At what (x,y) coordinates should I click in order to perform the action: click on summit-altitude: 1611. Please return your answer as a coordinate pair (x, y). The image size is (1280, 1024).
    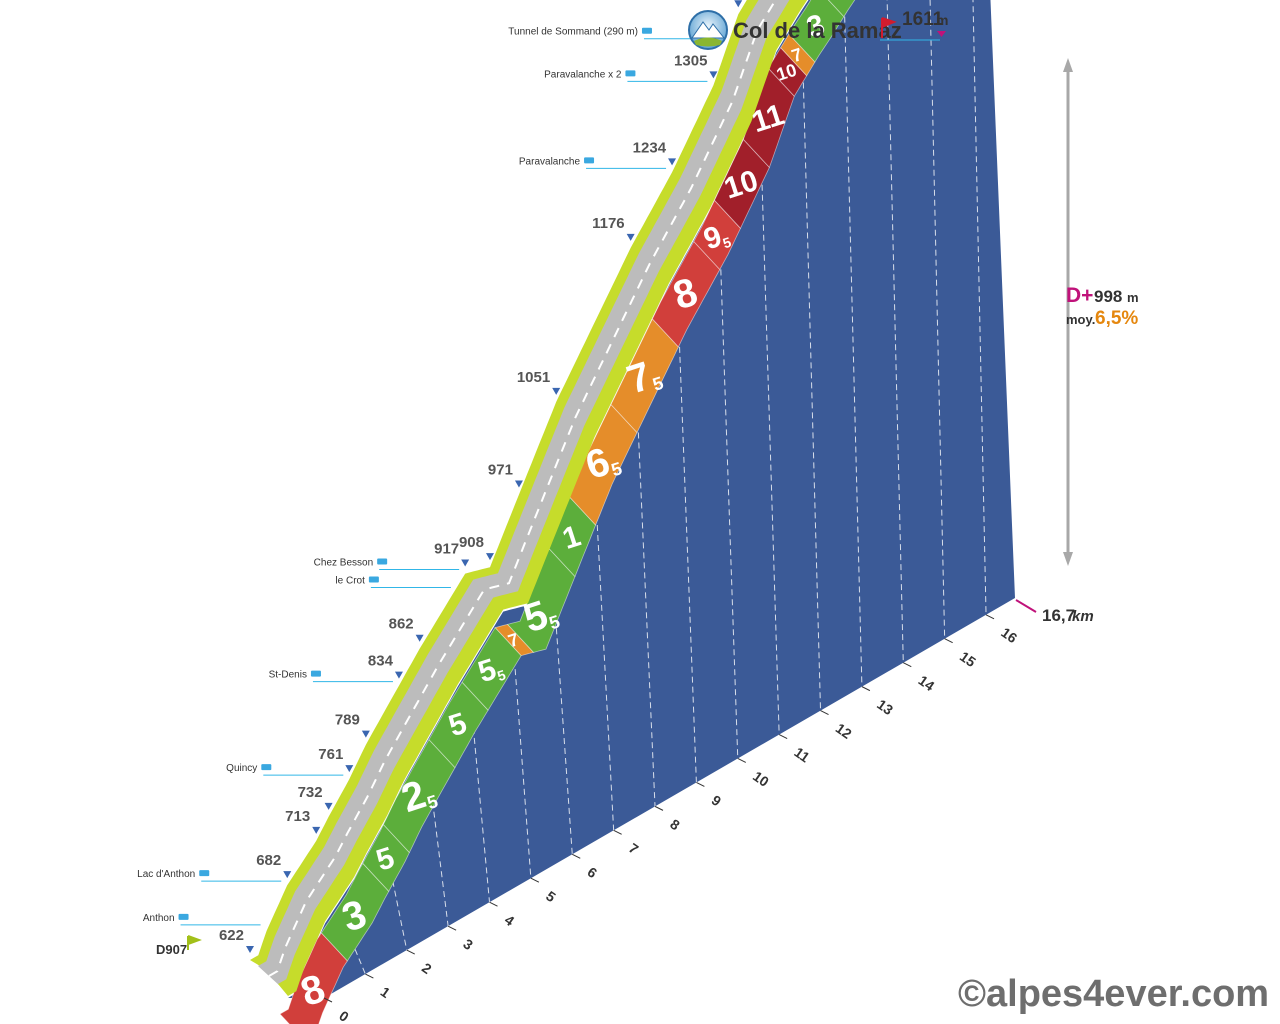
    Looking at the image, I should click on (923, 19).